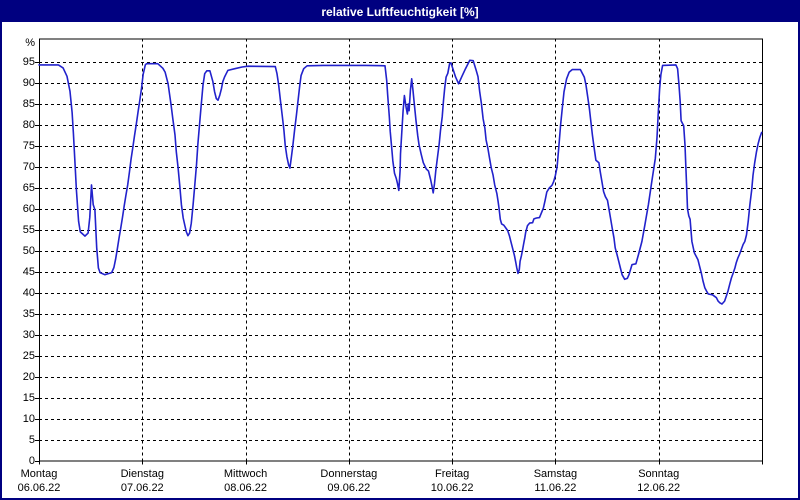 This screenshot has width=800, height=500. I want to click on x-date-label-08.06.22: 08.06.22, so click(245, 487).